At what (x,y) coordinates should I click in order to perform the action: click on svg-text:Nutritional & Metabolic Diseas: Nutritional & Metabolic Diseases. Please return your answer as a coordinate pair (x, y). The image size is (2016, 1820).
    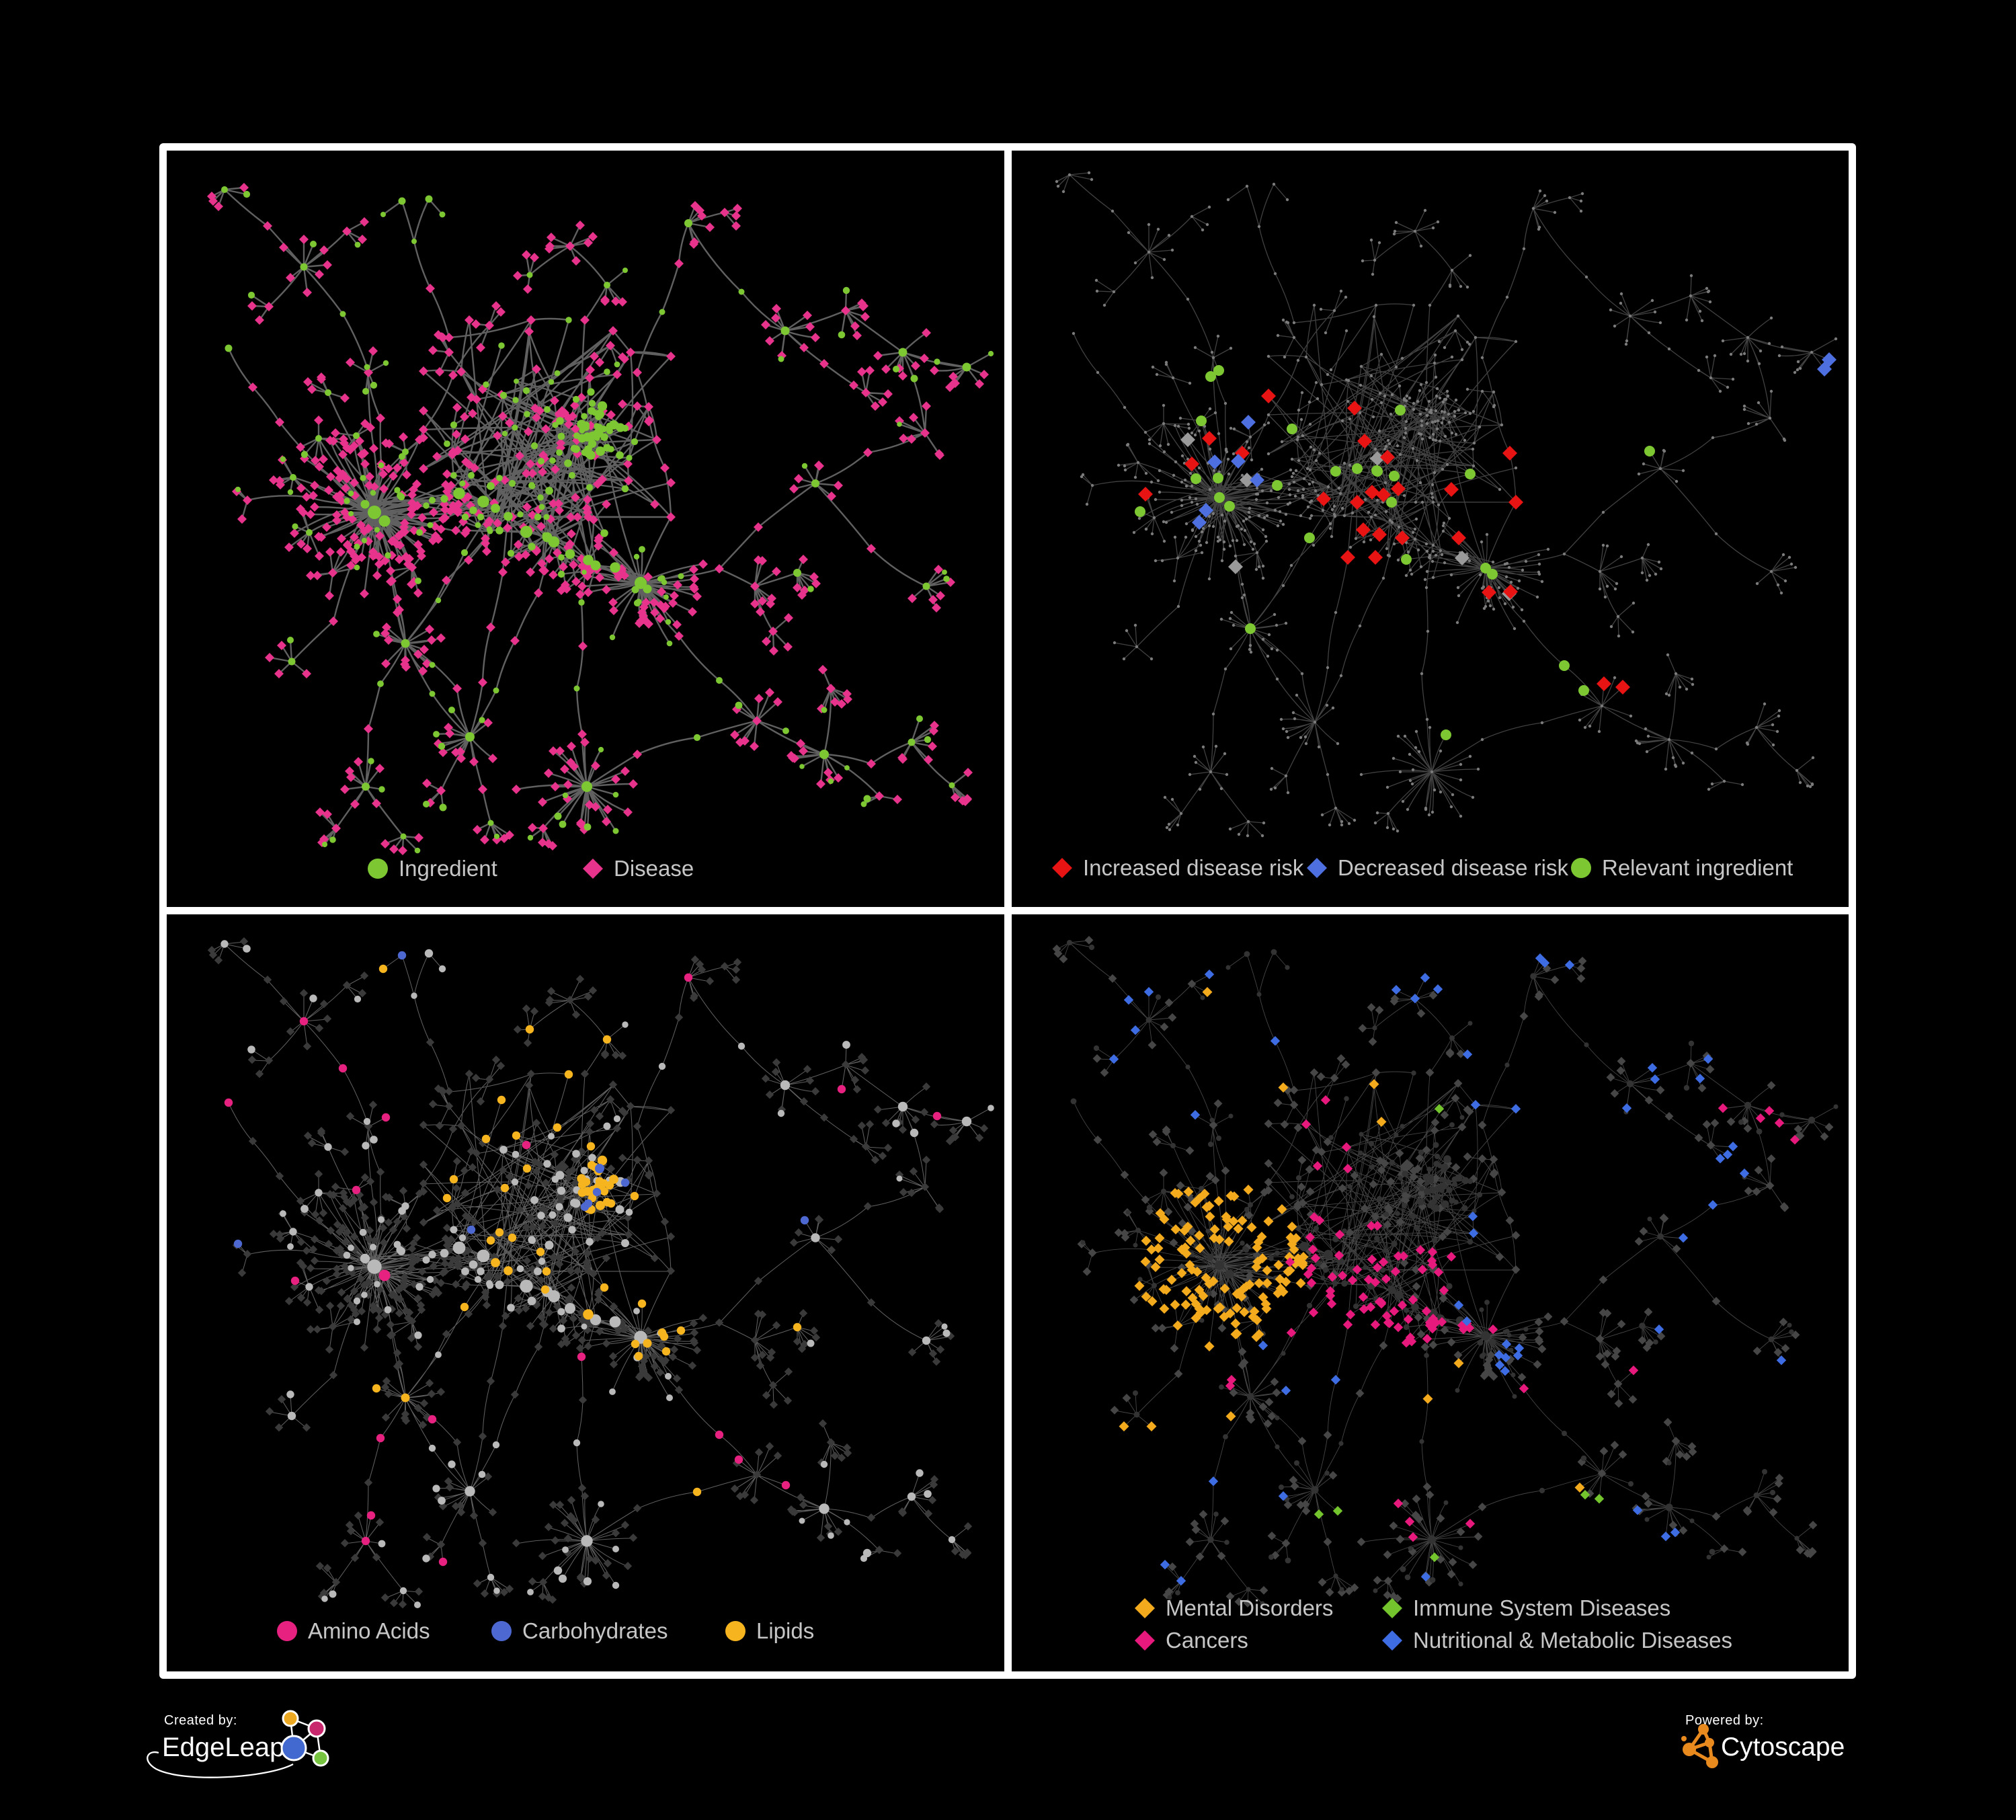
    Looking at the image, I should click on (1572, 1640).